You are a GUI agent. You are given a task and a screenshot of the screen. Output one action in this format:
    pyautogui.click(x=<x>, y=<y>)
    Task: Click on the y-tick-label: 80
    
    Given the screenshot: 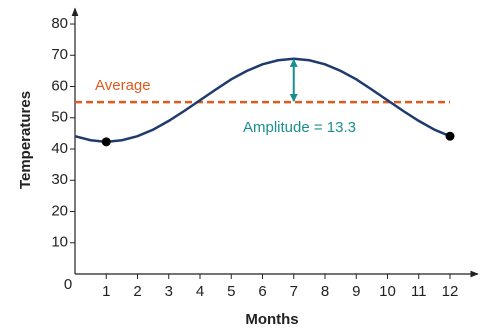 What is the action you would take?
    pyautogui.click(x=59, y=23)
    